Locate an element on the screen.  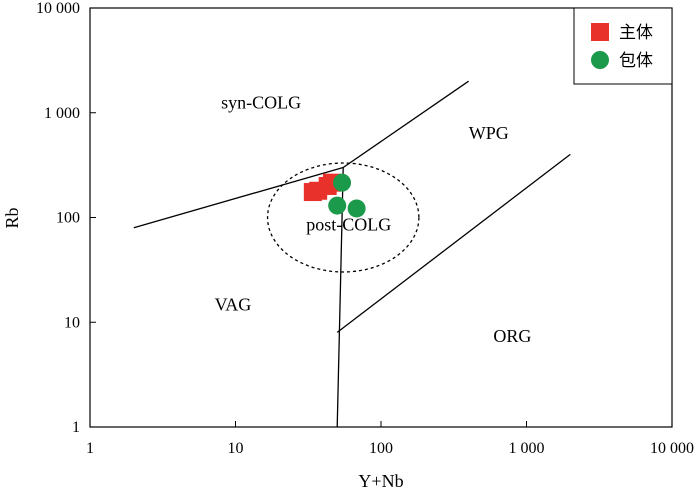
data-points is located at coordinates (334, 195).